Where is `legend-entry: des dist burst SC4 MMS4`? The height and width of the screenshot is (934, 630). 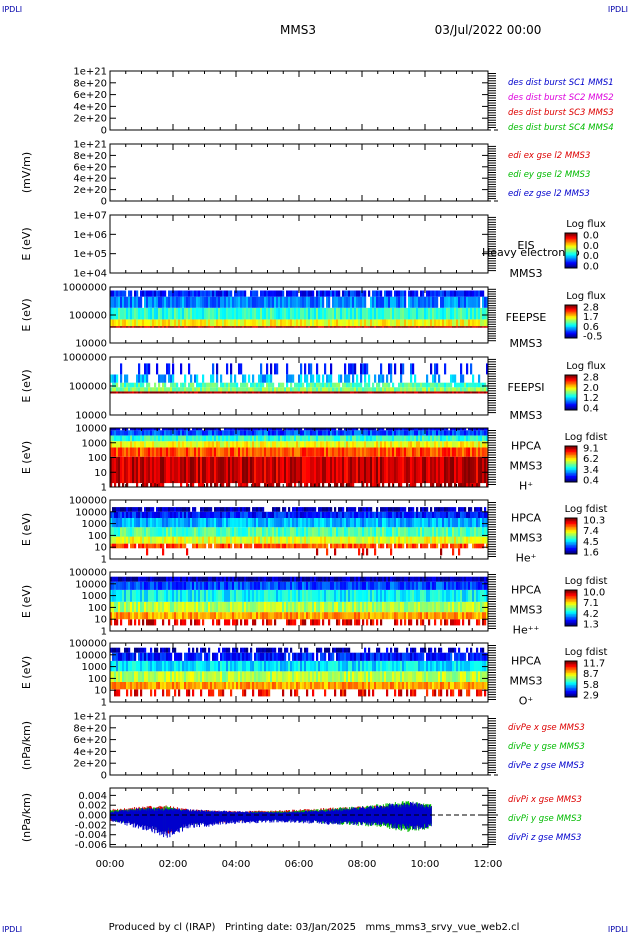
legend-entry: des dist burst SC4 MMS4 is located at coordinates (561, 128).